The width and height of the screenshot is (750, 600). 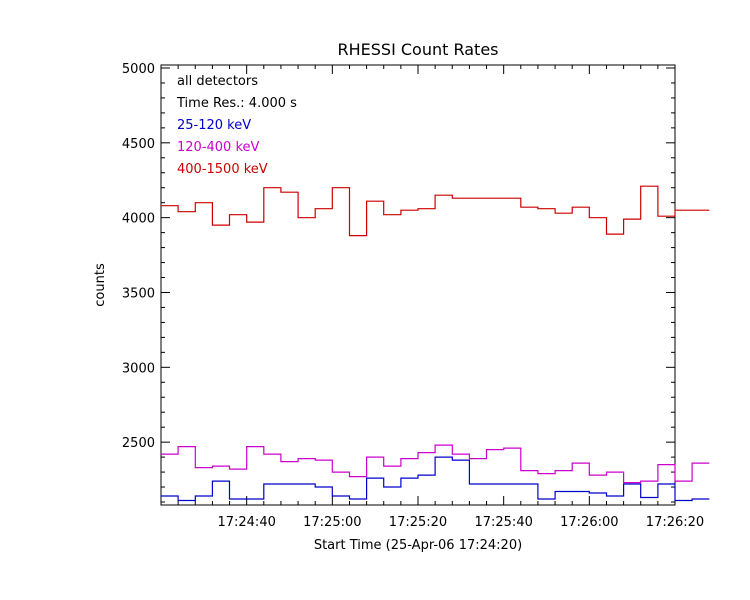 I want to click on y-axis-label: counts, so click(x=100, y=285).